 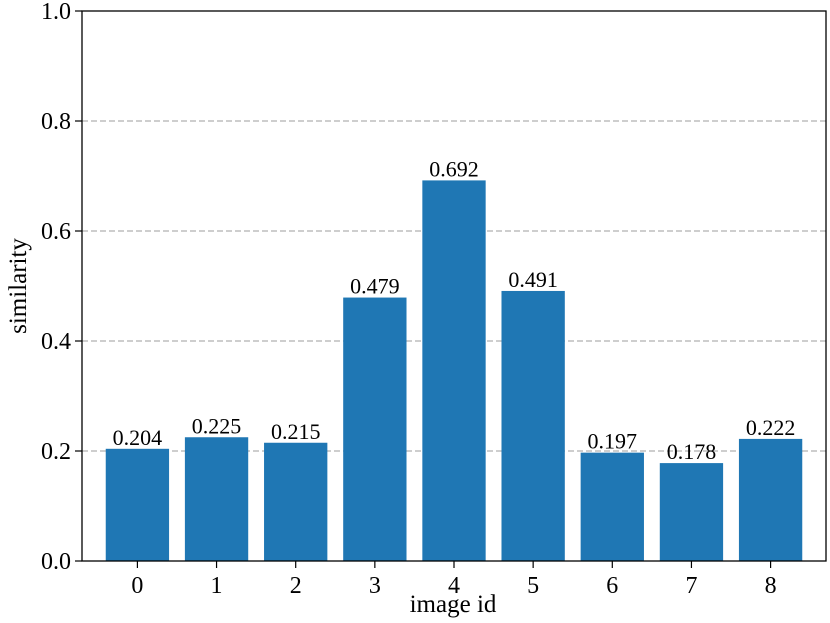 What do you see at coordinates (56, 122) in the screenshot?
I see `y-tick-label: 0.8` at bounding box center [56, 122].